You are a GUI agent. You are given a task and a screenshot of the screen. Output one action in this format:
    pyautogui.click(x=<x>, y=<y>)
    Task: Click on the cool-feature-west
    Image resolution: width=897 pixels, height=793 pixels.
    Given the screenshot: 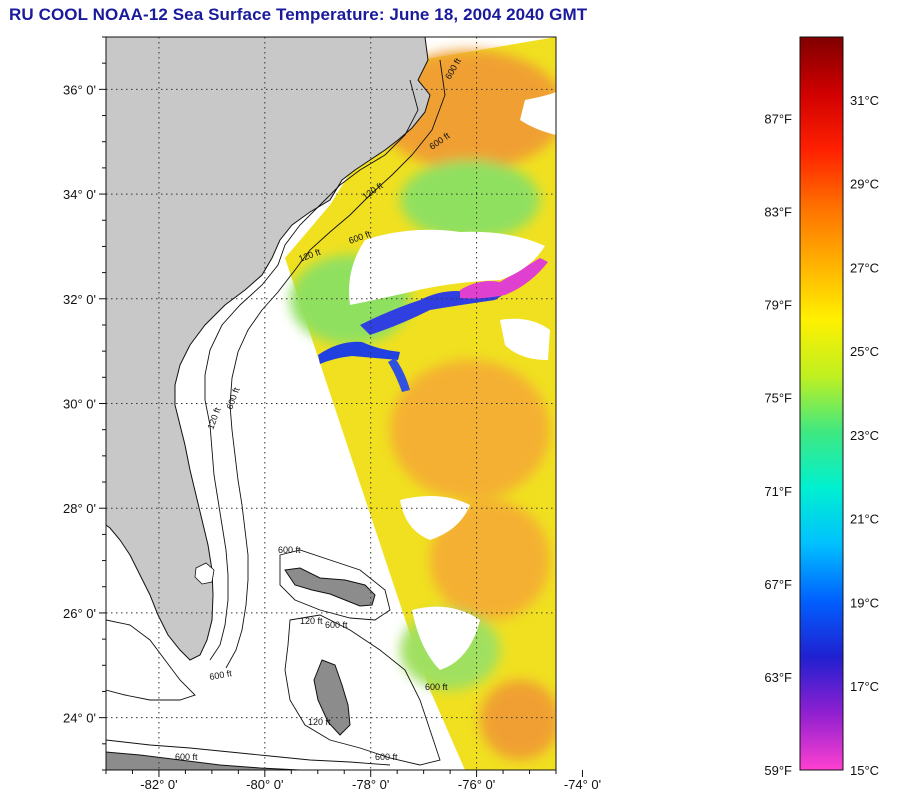 What is the action you would take?
    pyautogui.click(x=399, y=375)
    